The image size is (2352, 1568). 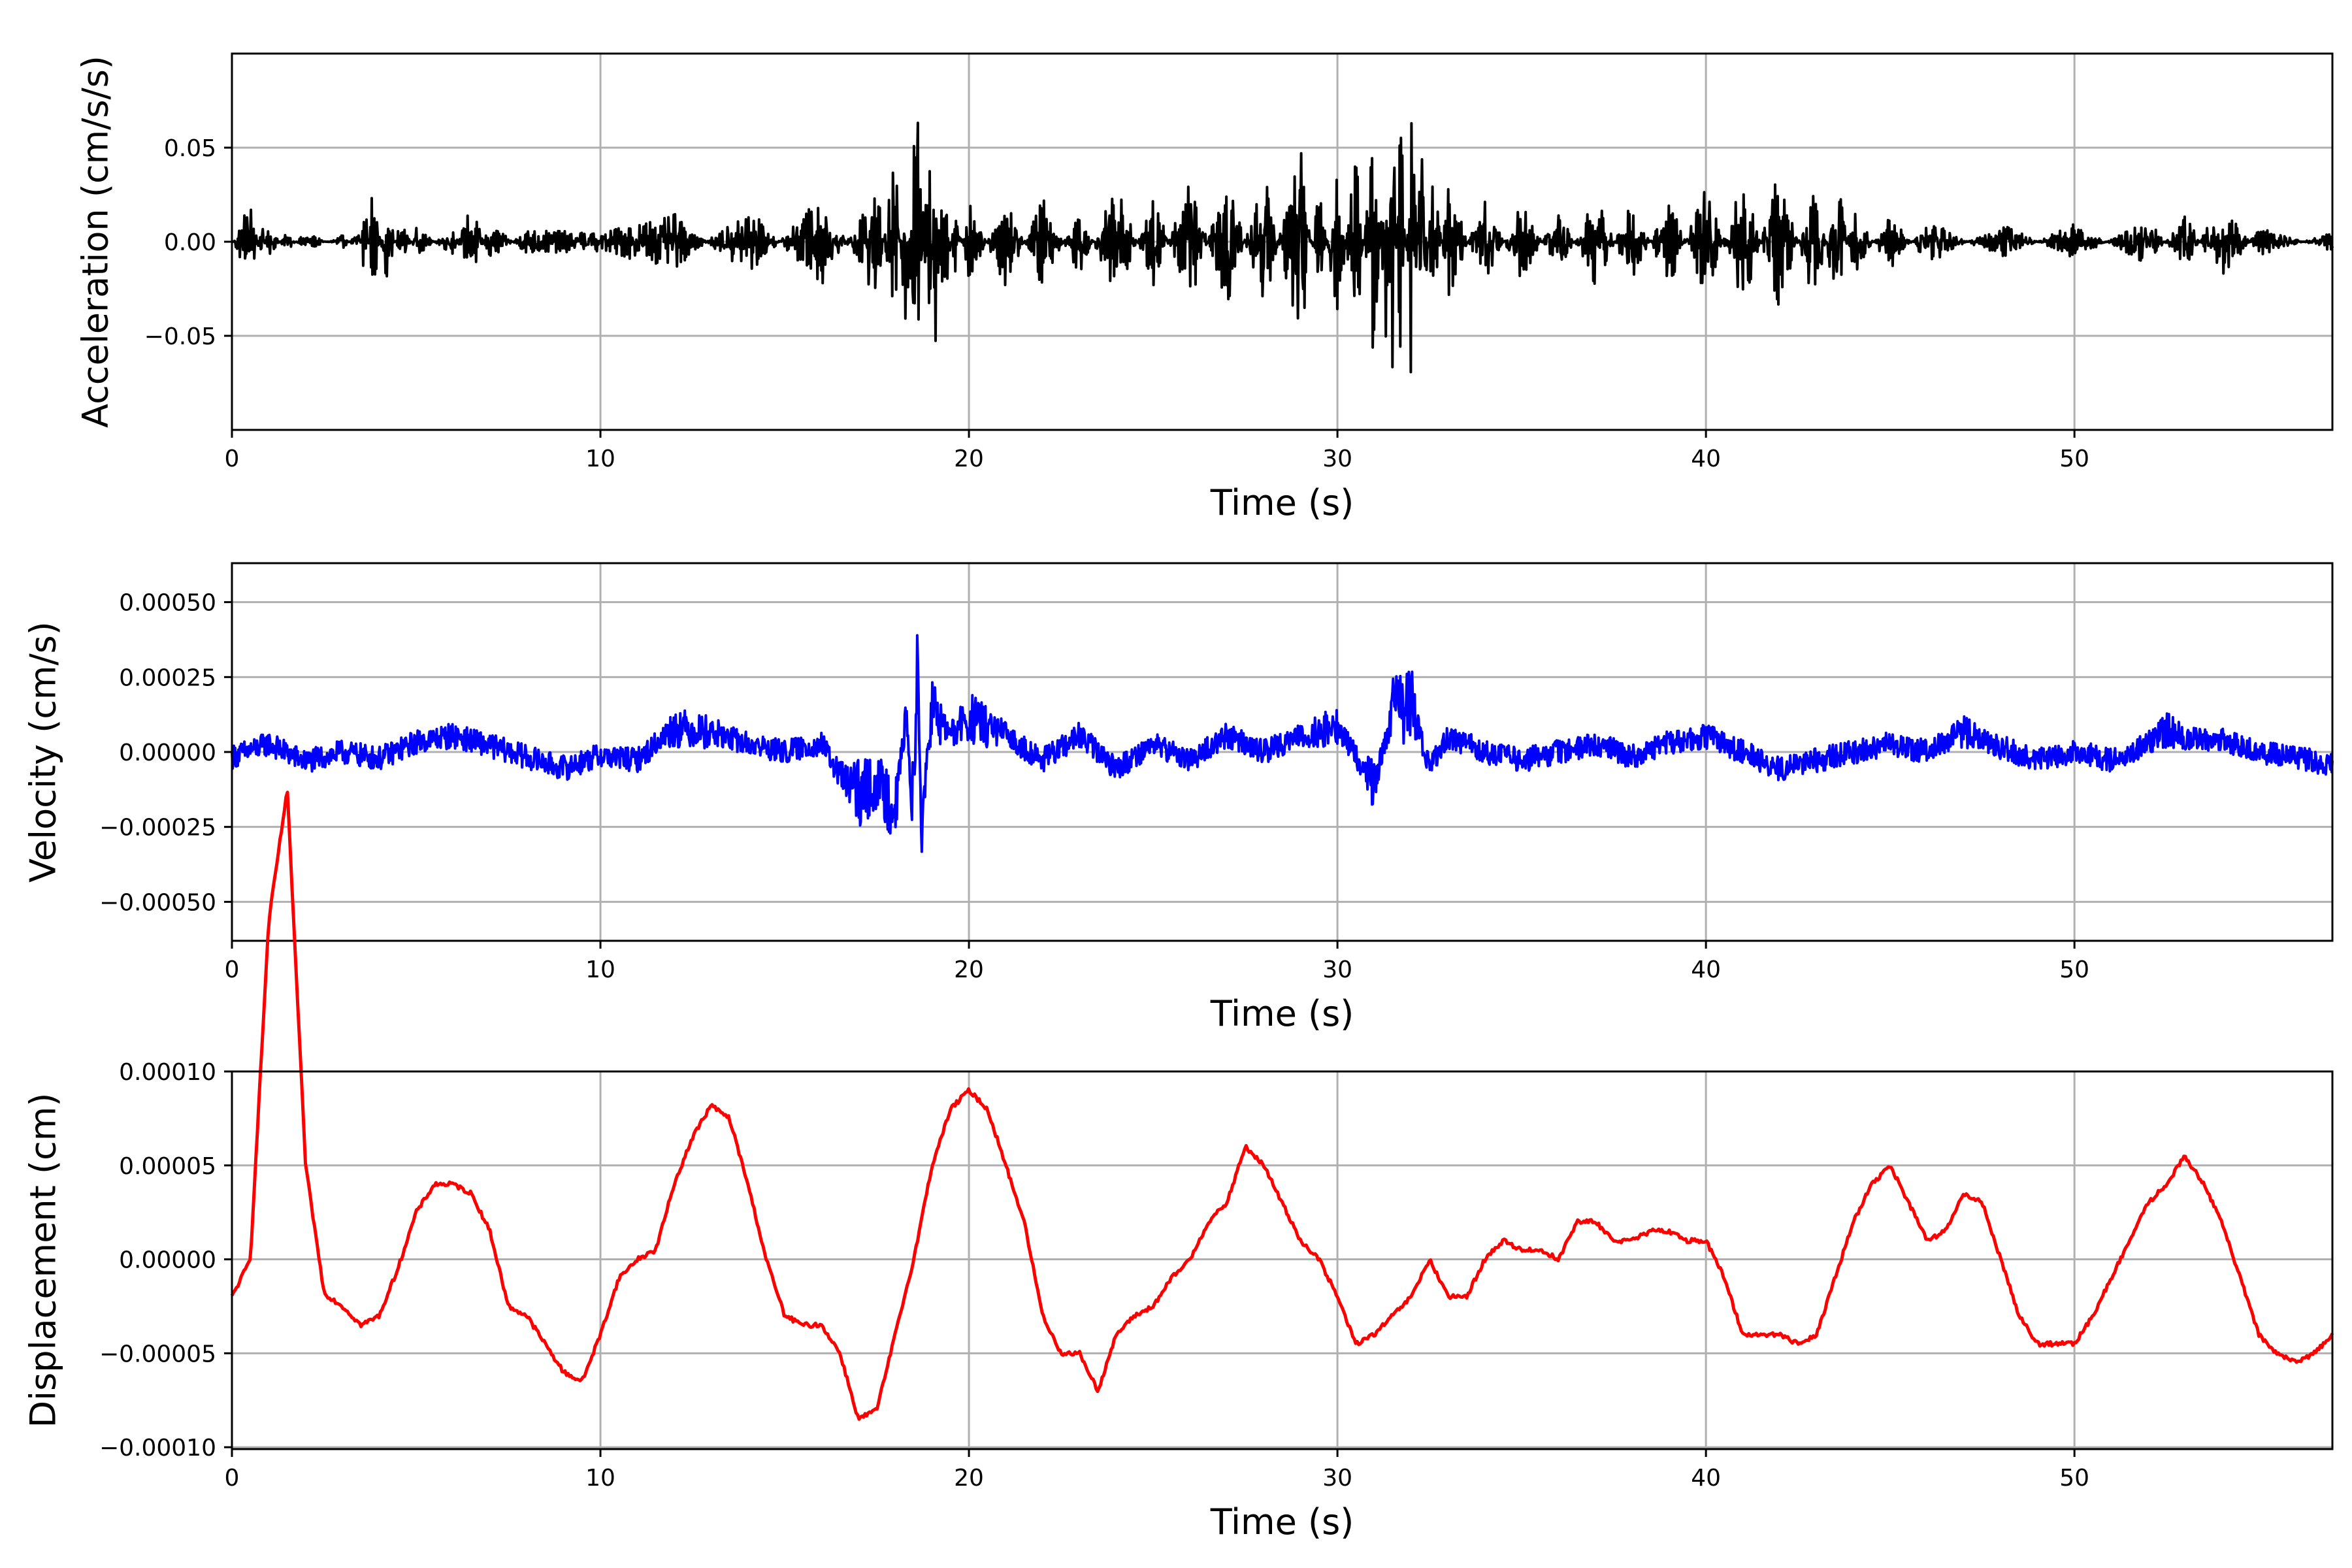 I want to click on displacement-y-axis-label: Displacement (cm), so click(x=43, y=1260).